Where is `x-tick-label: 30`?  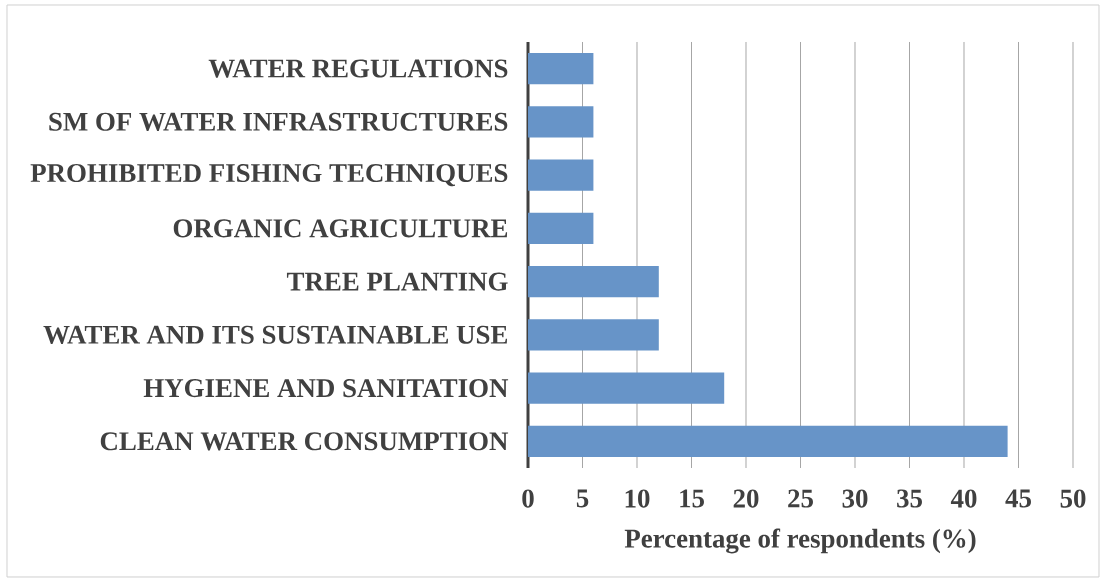
x-tick-label: 30 is located at coordinates (855, 498).